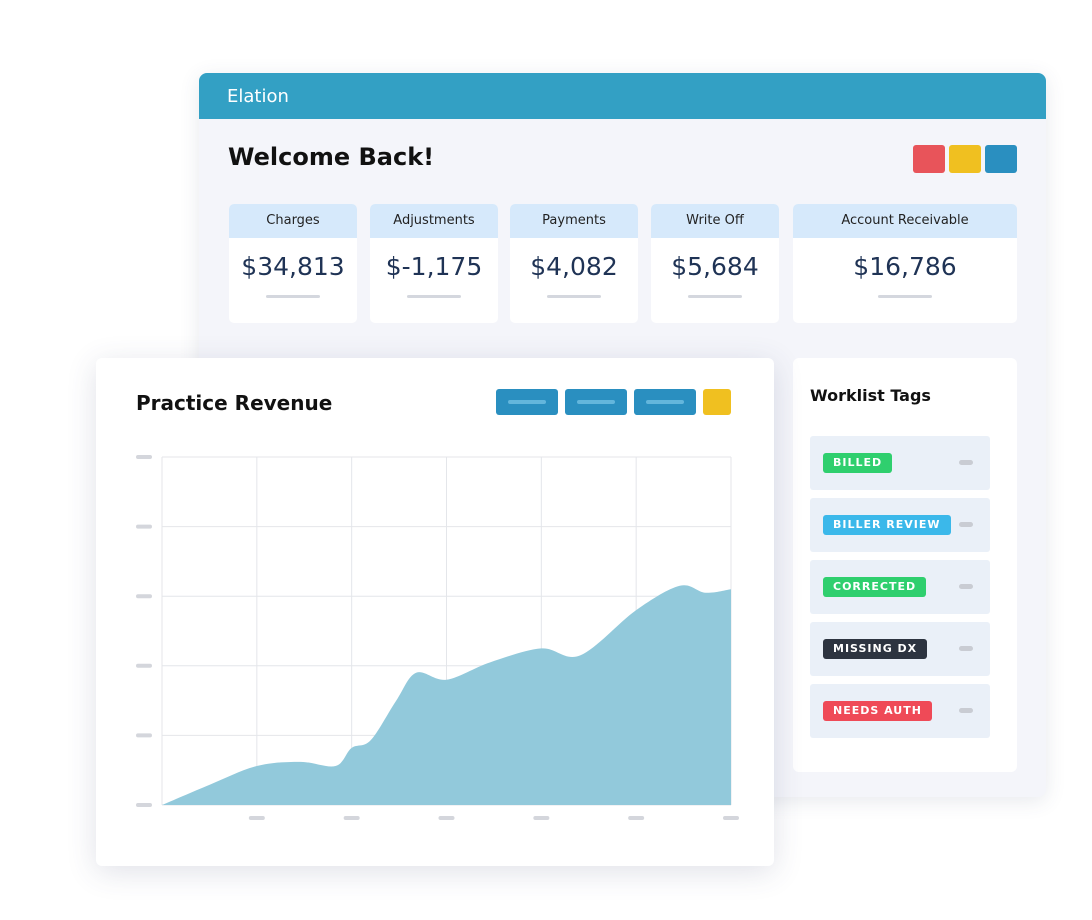 The width and height of the screenshot is (1092, 920). I want to click on chart-type-button, so click(717, 402).